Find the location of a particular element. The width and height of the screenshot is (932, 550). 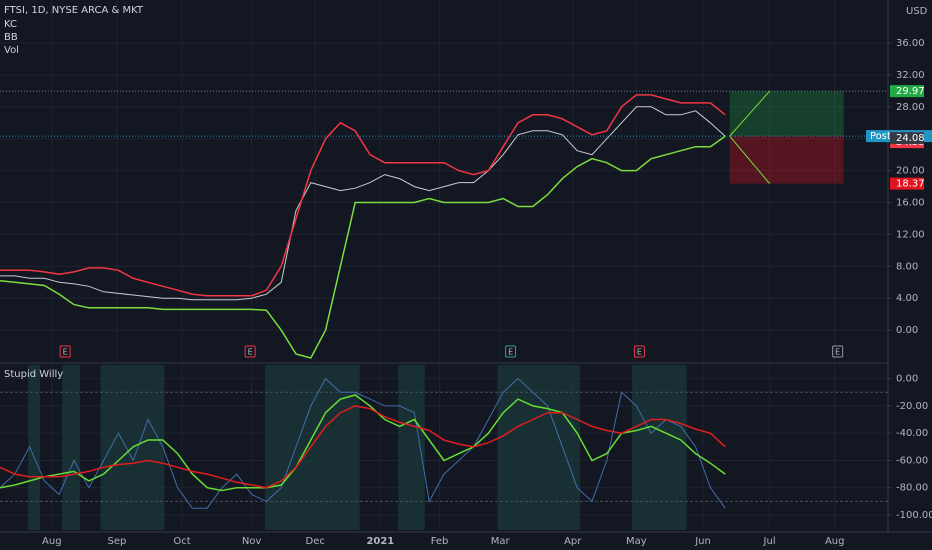

tag-value: 24.08 is located at coordinates (910, 138).